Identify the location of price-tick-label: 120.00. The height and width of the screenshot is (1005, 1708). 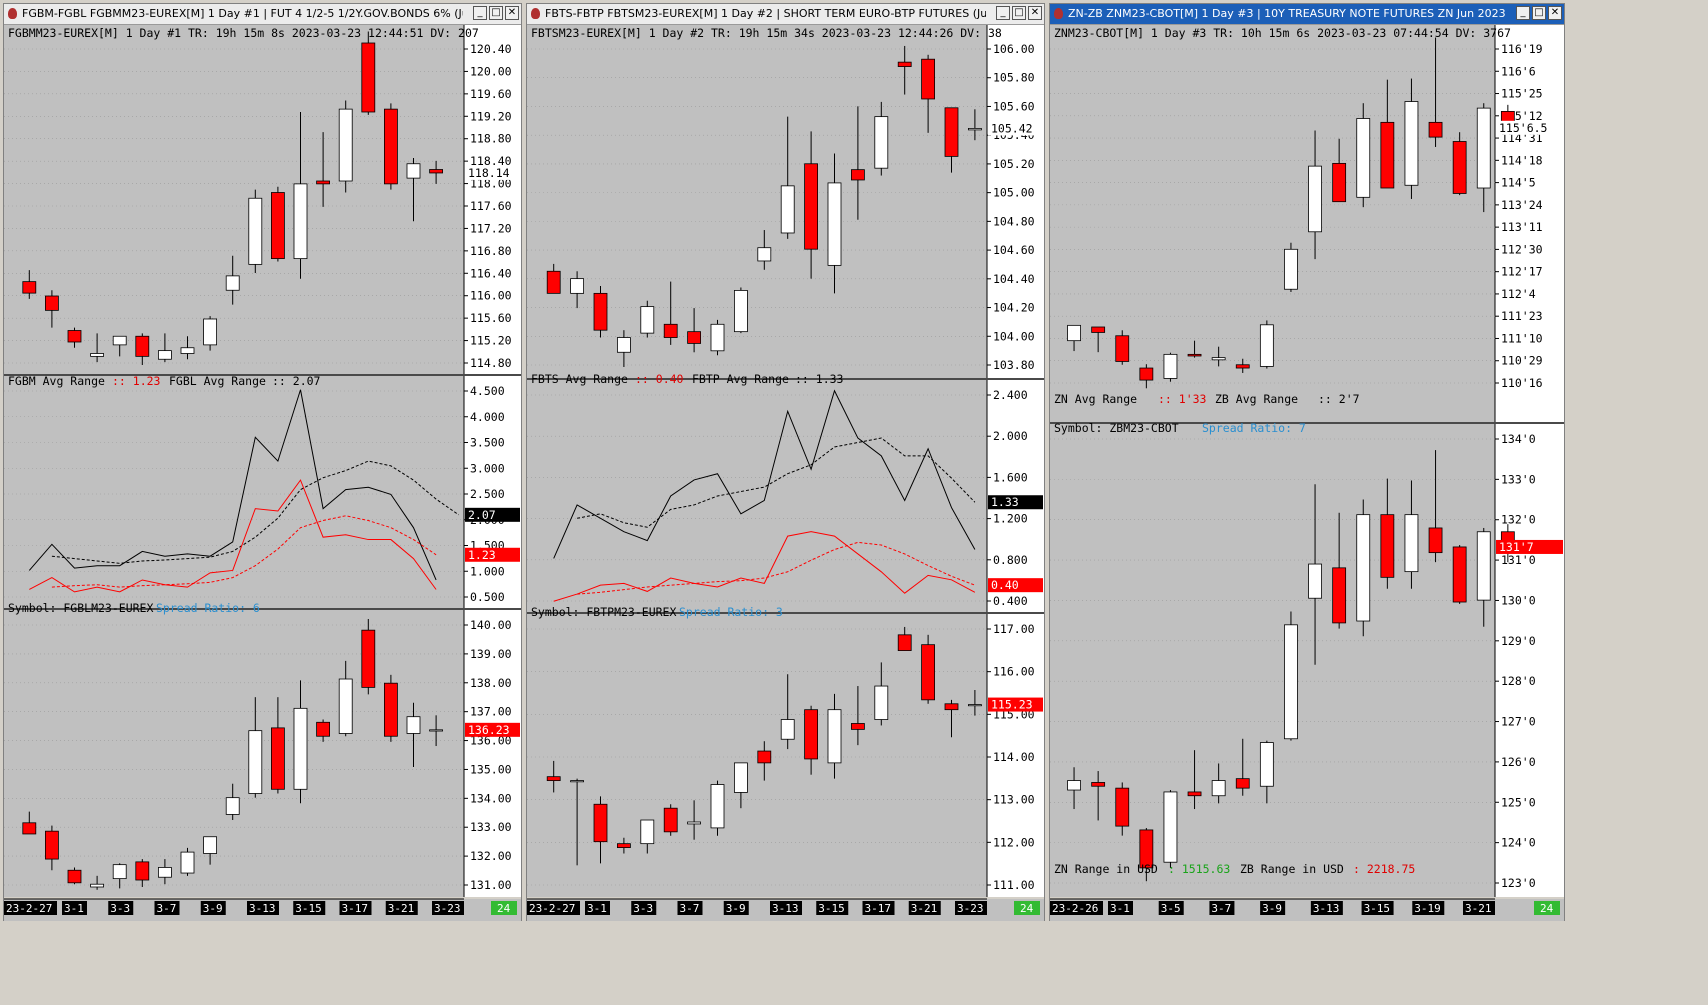
(491, 71).